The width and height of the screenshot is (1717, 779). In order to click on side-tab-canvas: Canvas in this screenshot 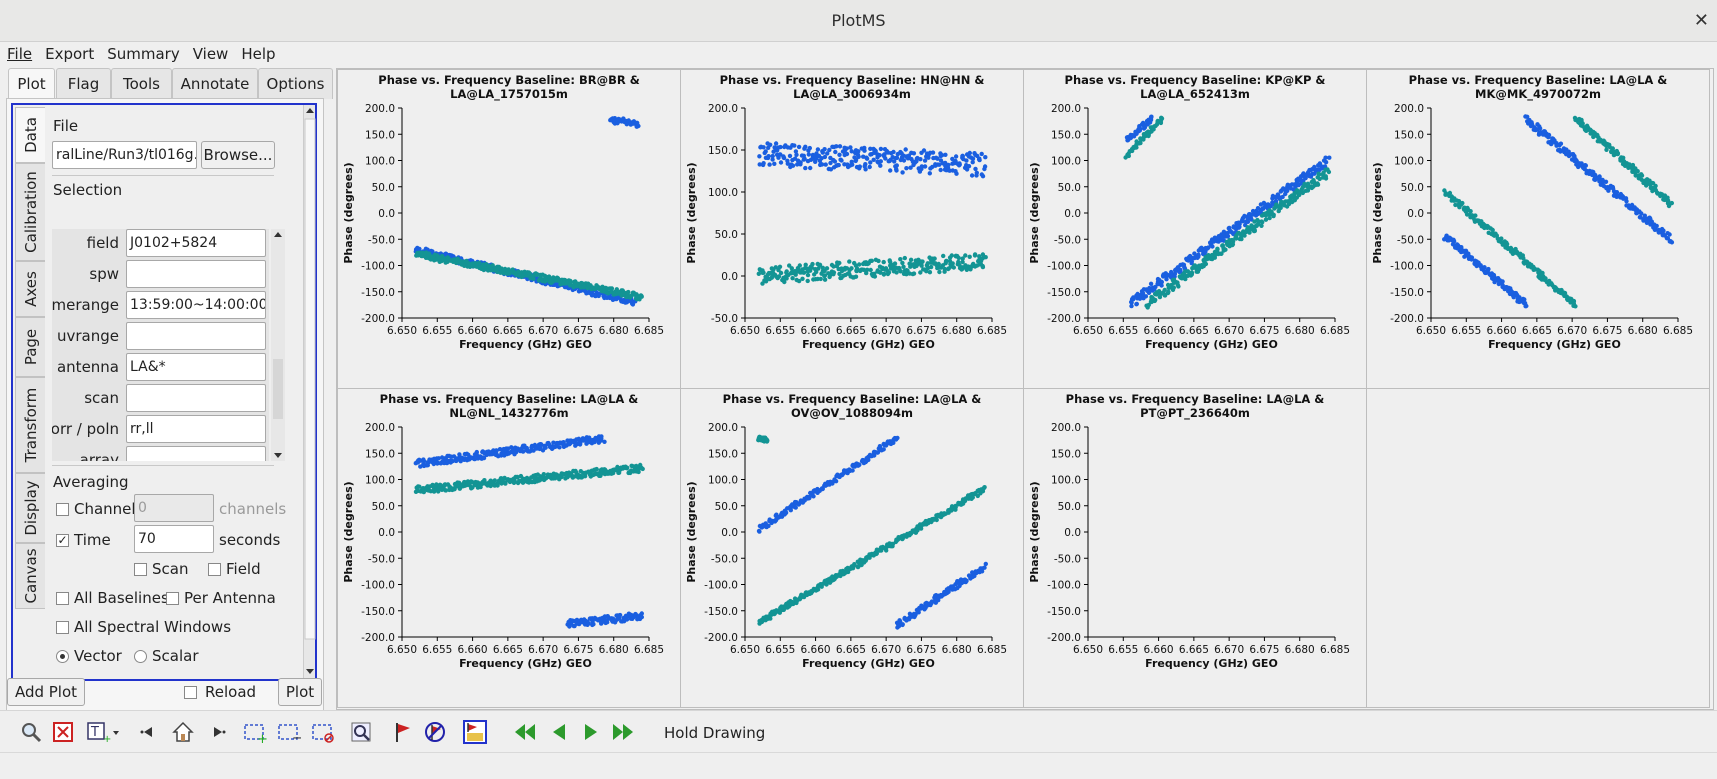, I will do `click(30, 576)`.